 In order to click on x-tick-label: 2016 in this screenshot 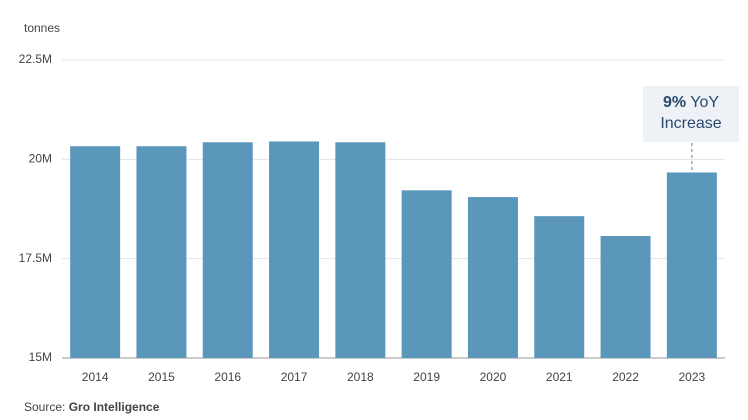, I will do `click(227, 377)`.